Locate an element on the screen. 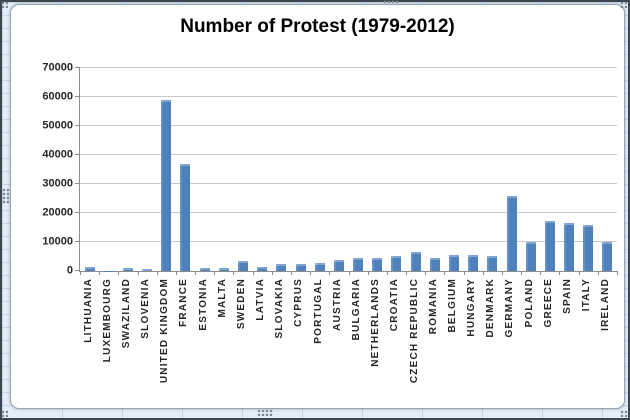  x-axis-label: FRANCE is located at coordinates (184, 302).